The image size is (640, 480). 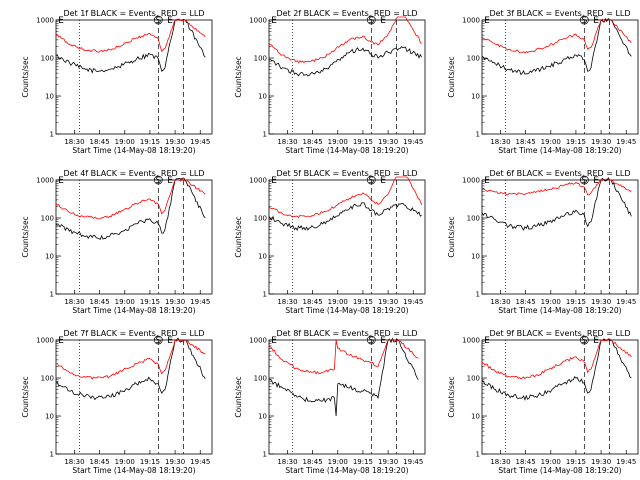 I want to click on panel-title: Det 5f BLACK = Events, RED = LLD, so click(x=346, y=173).